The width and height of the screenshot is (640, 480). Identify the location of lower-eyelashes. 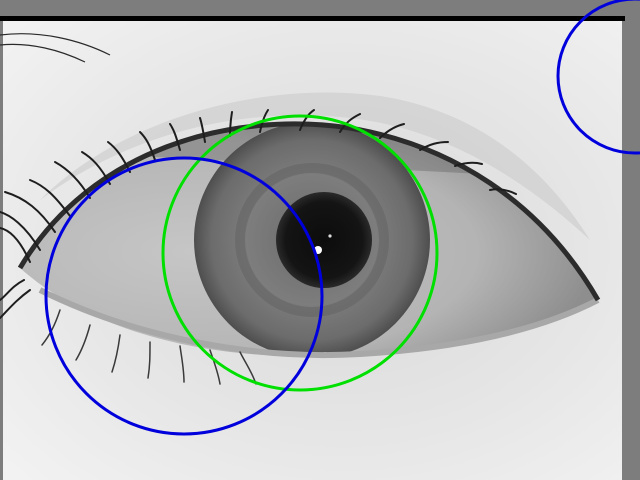
(149, 347).